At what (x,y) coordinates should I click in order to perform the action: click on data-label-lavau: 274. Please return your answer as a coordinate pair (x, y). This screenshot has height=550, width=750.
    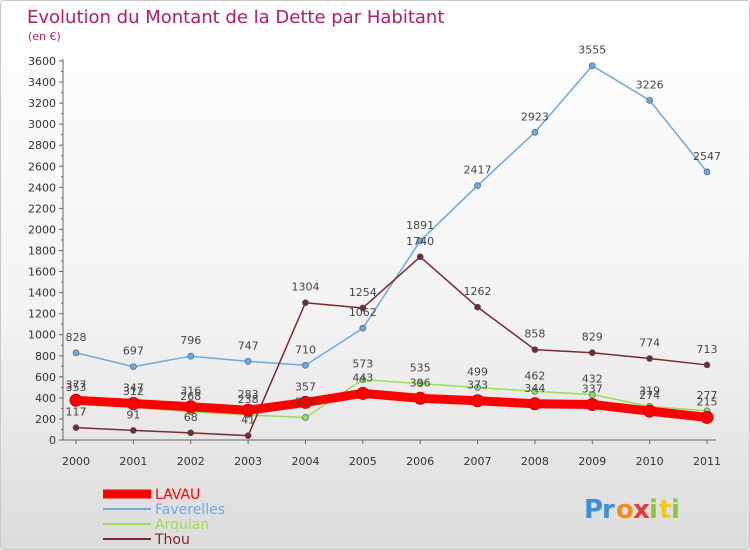
    Looking at the image, I should click on (649, 395).